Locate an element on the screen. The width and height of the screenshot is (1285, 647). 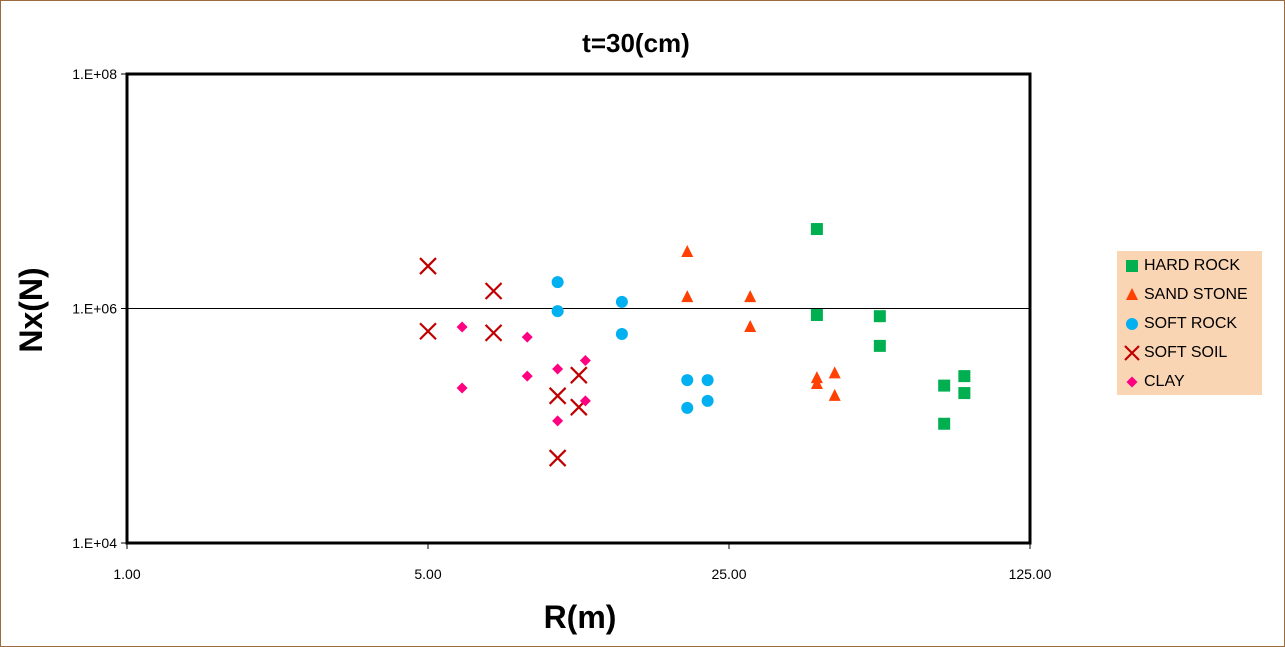
x-tick-label: 125.00 is located at coordinates (1030, 574).